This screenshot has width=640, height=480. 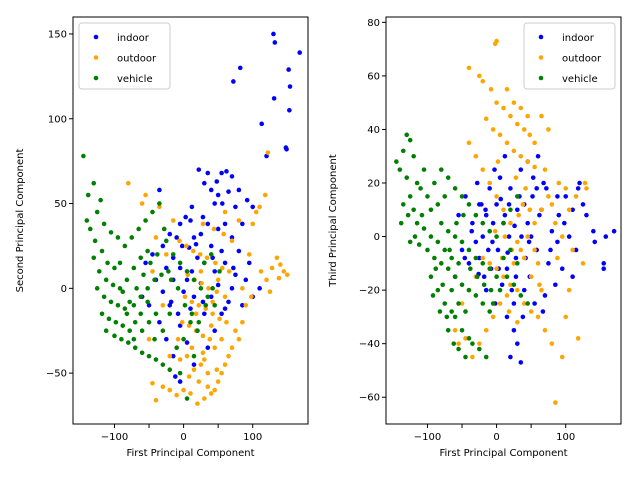 What do you see at coordinates (114, 437) in the screenshot?
I see `x-tick-label: −100` at bounding box center [114, 437].